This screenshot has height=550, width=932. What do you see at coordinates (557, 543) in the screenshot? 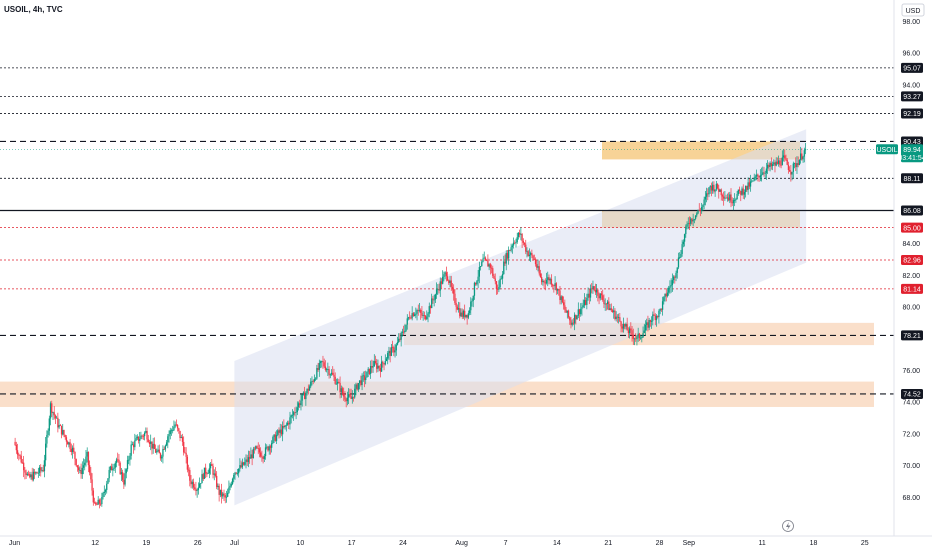
I see `time-tick-label: 14` at bounding box center [557, 543].